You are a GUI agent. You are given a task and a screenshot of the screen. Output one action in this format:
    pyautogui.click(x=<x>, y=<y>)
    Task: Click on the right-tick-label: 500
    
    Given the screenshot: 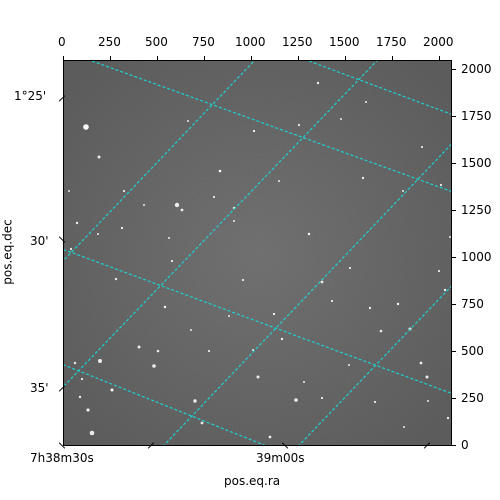 What is the action you would take?
    pyautogui.click(x=472, y=351)
    